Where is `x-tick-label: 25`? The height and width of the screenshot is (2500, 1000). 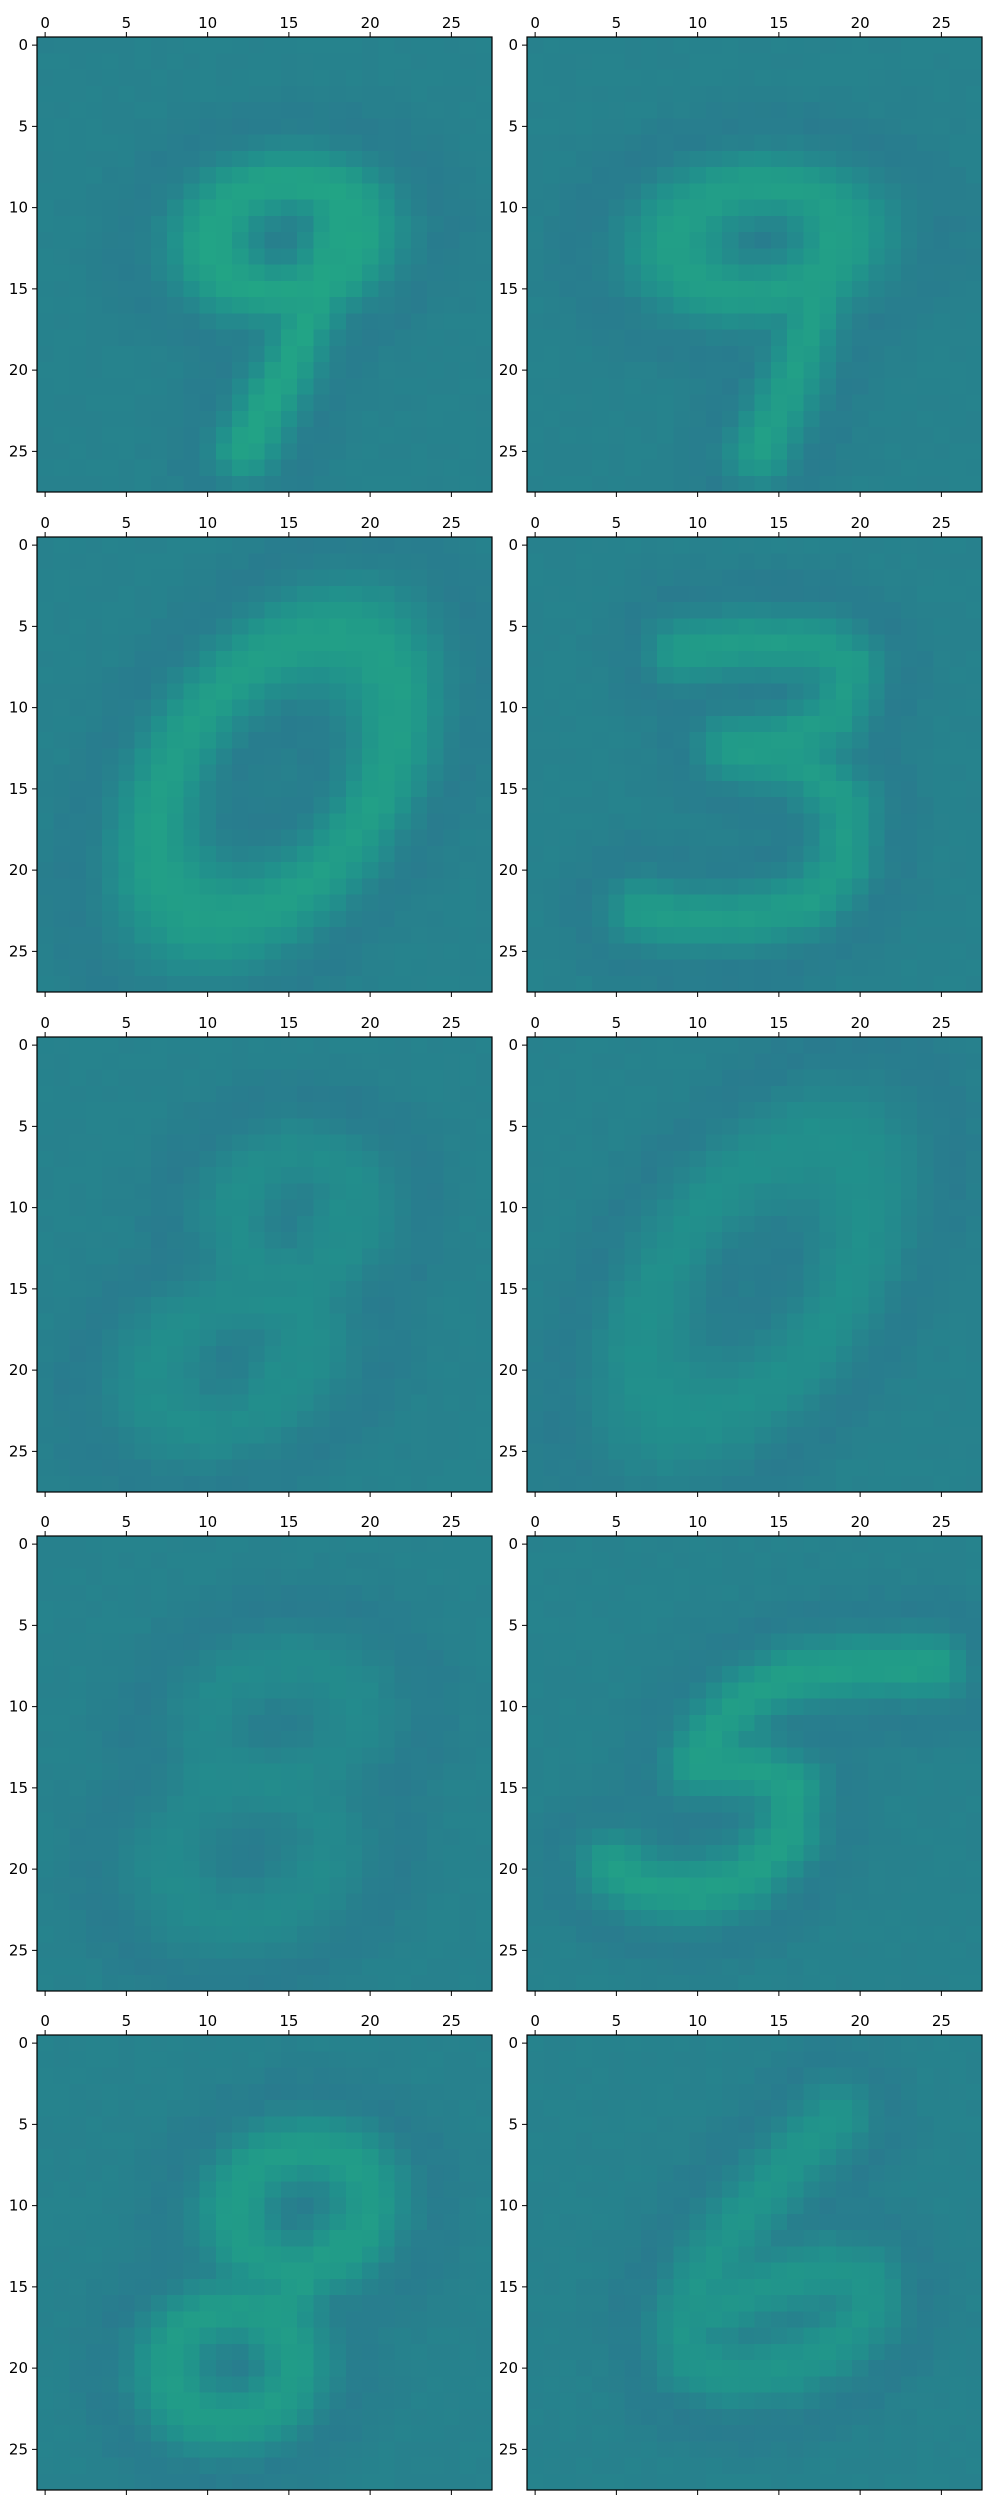 x-tick-label: 25 is located at coordinates (941, 523).